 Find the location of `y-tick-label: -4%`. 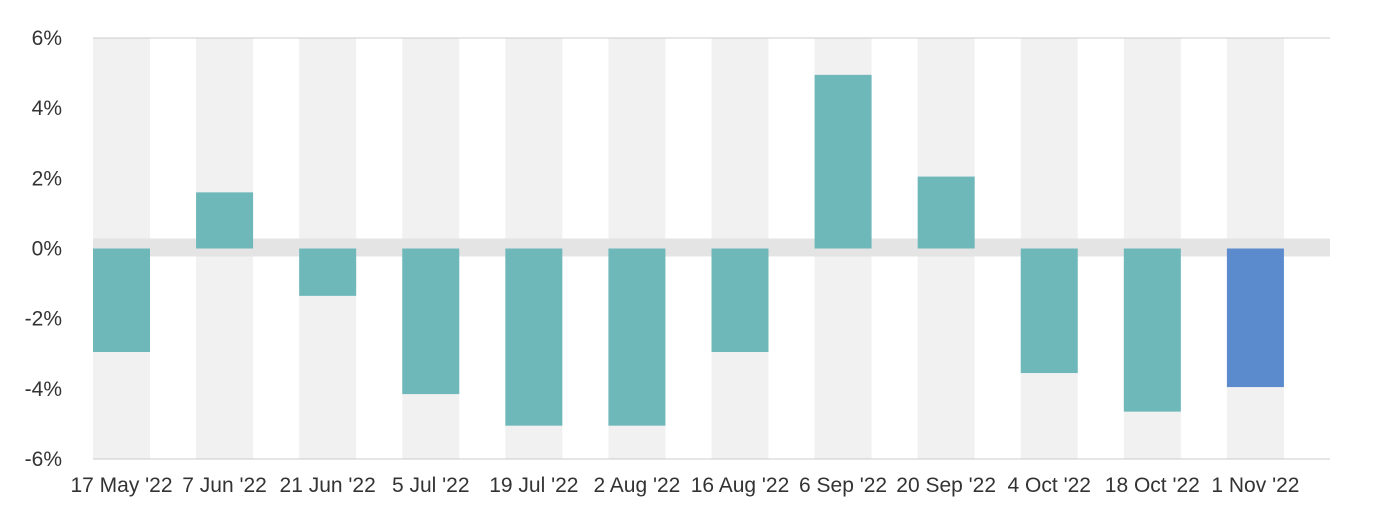

y-tick-label: -4% is located at coordinates (43, 389).